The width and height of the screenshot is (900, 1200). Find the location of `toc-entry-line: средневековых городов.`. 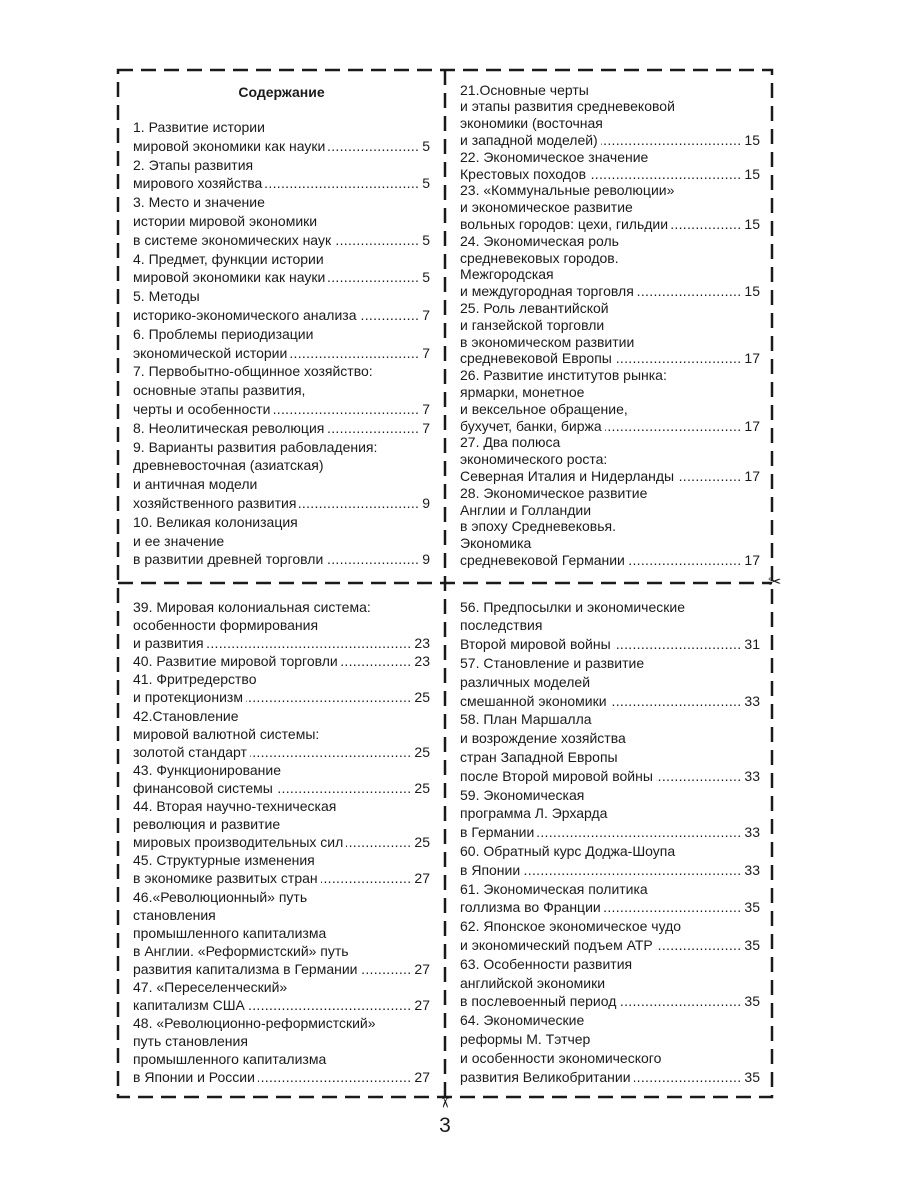

toc-entry-line: средневековых городов. is located at coordinates (610, 258).